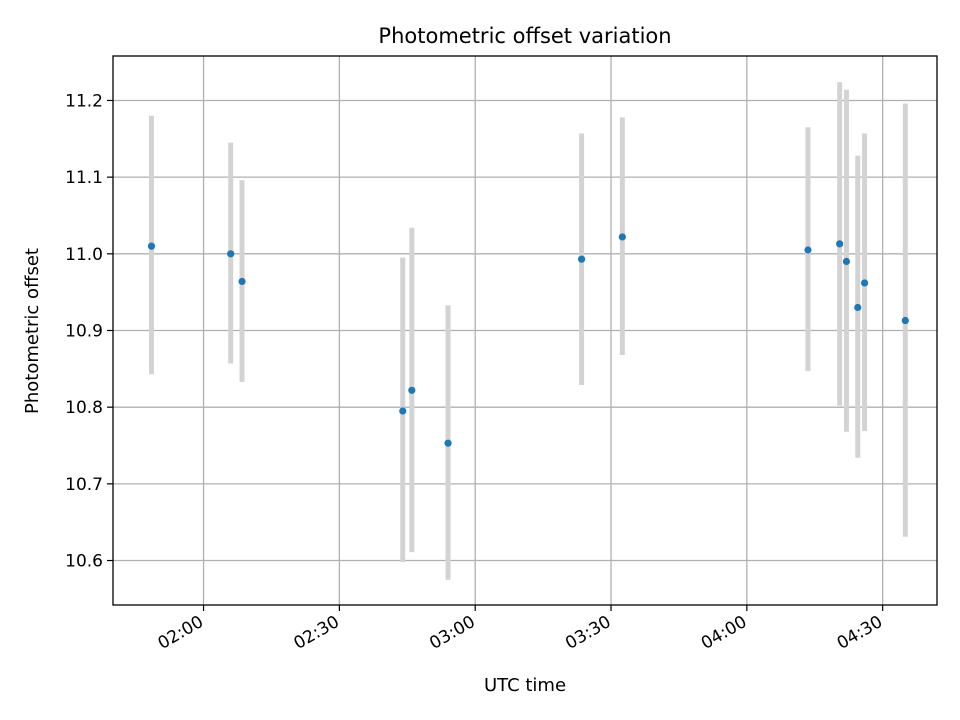 This screenshot has width=960, height=720. Describe the element at coordinates (520, 629) in the screenshot. I see `x-axis-ticks: 02:00 02:30 03:00 03:30 04:00 04:30` at that location.